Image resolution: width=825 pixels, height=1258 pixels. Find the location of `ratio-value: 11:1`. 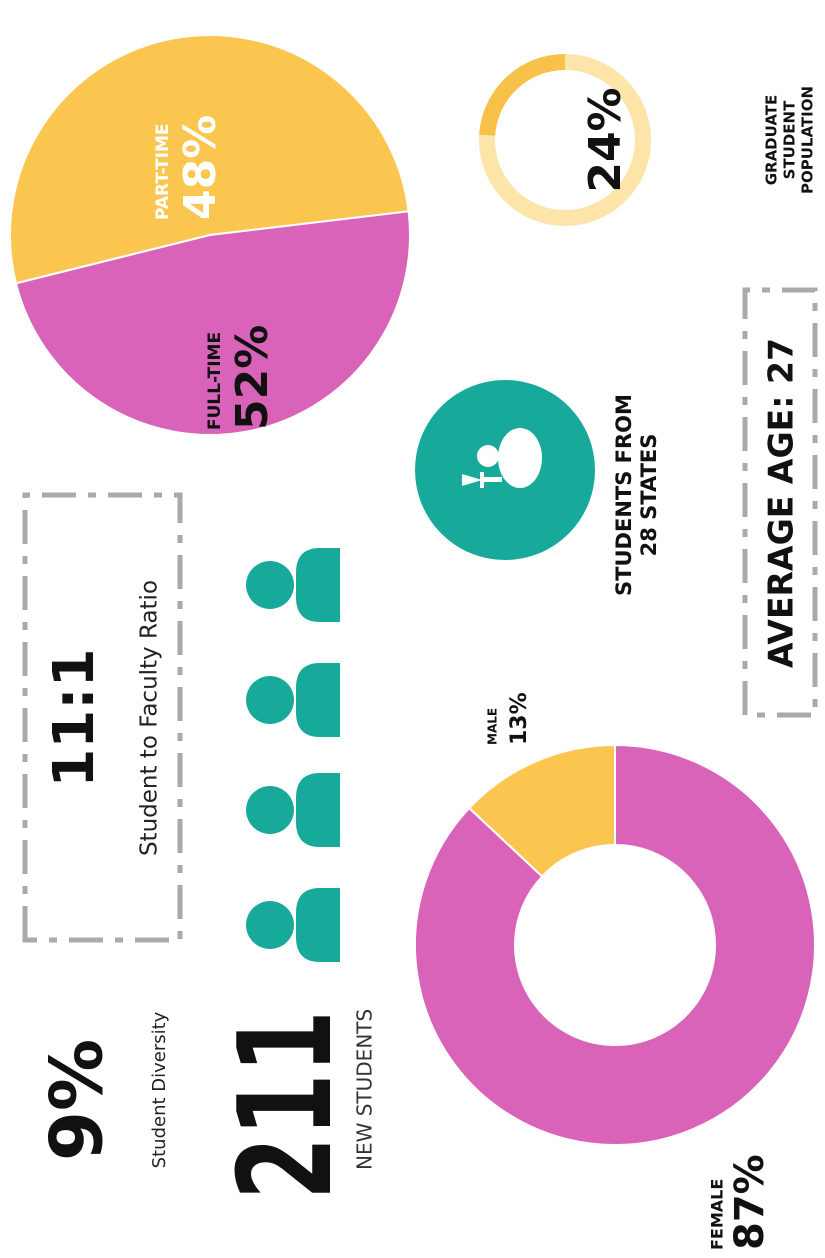

ratio-value: 11:1 is located at coordinates (74, 717).